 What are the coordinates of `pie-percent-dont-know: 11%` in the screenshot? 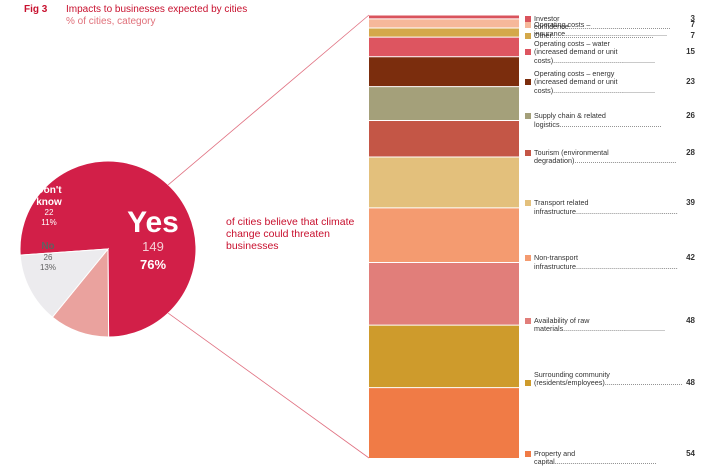 It's located at (48, 222).